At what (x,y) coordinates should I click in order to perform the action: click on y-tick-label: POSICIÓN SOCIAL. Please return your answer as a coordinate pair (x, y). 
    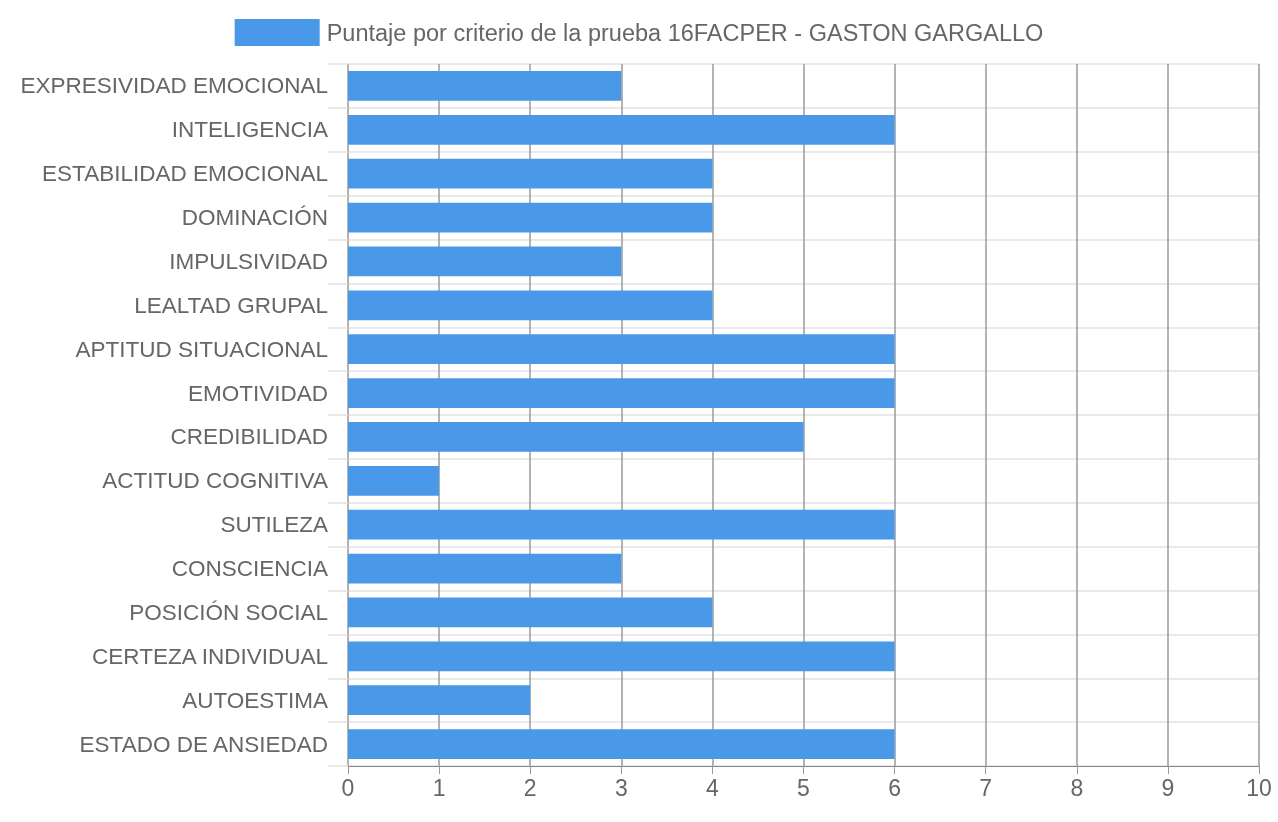
    Looking at the image, I should click on (228, 612).